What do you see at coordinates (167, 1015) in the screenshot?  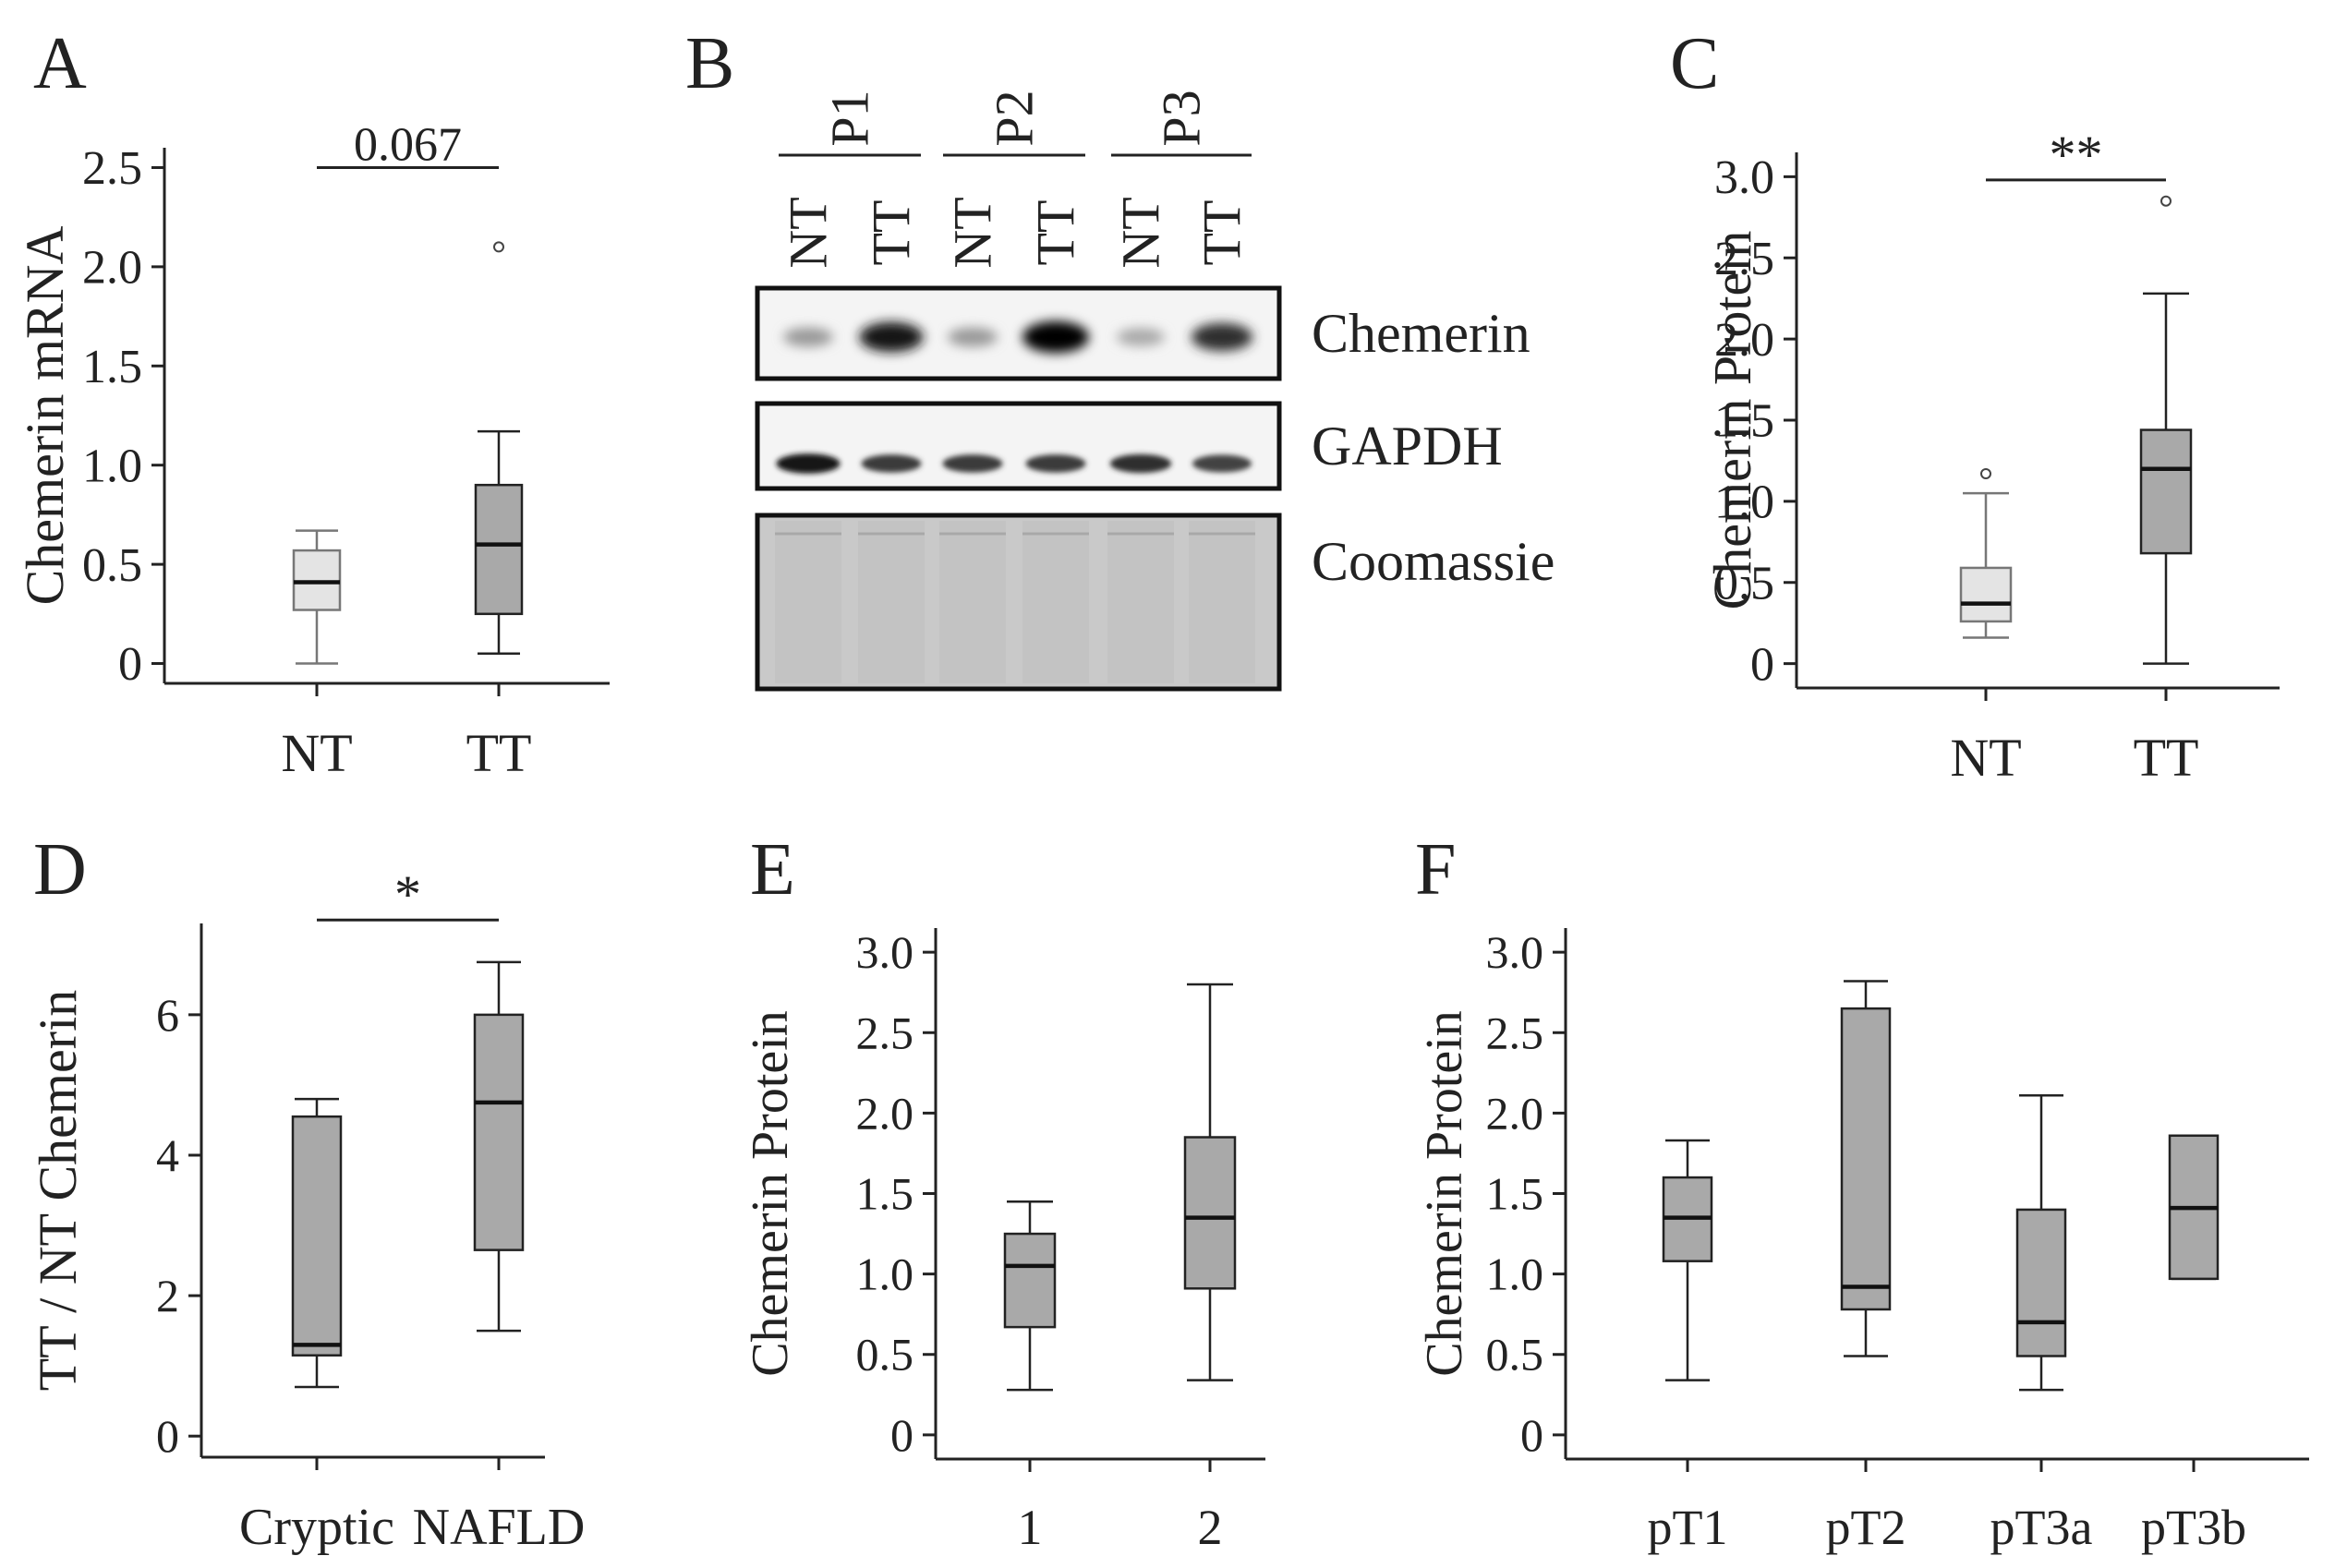 I see `y-tick-label: 6` at bounding box center [167, 1015].